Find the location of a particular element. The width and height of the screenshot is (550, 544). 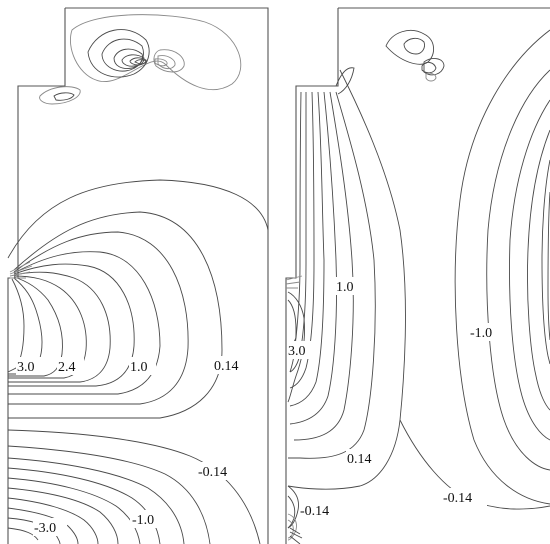

left-label-neg-1-0: -1.0 is located at coordinates (143, 520).